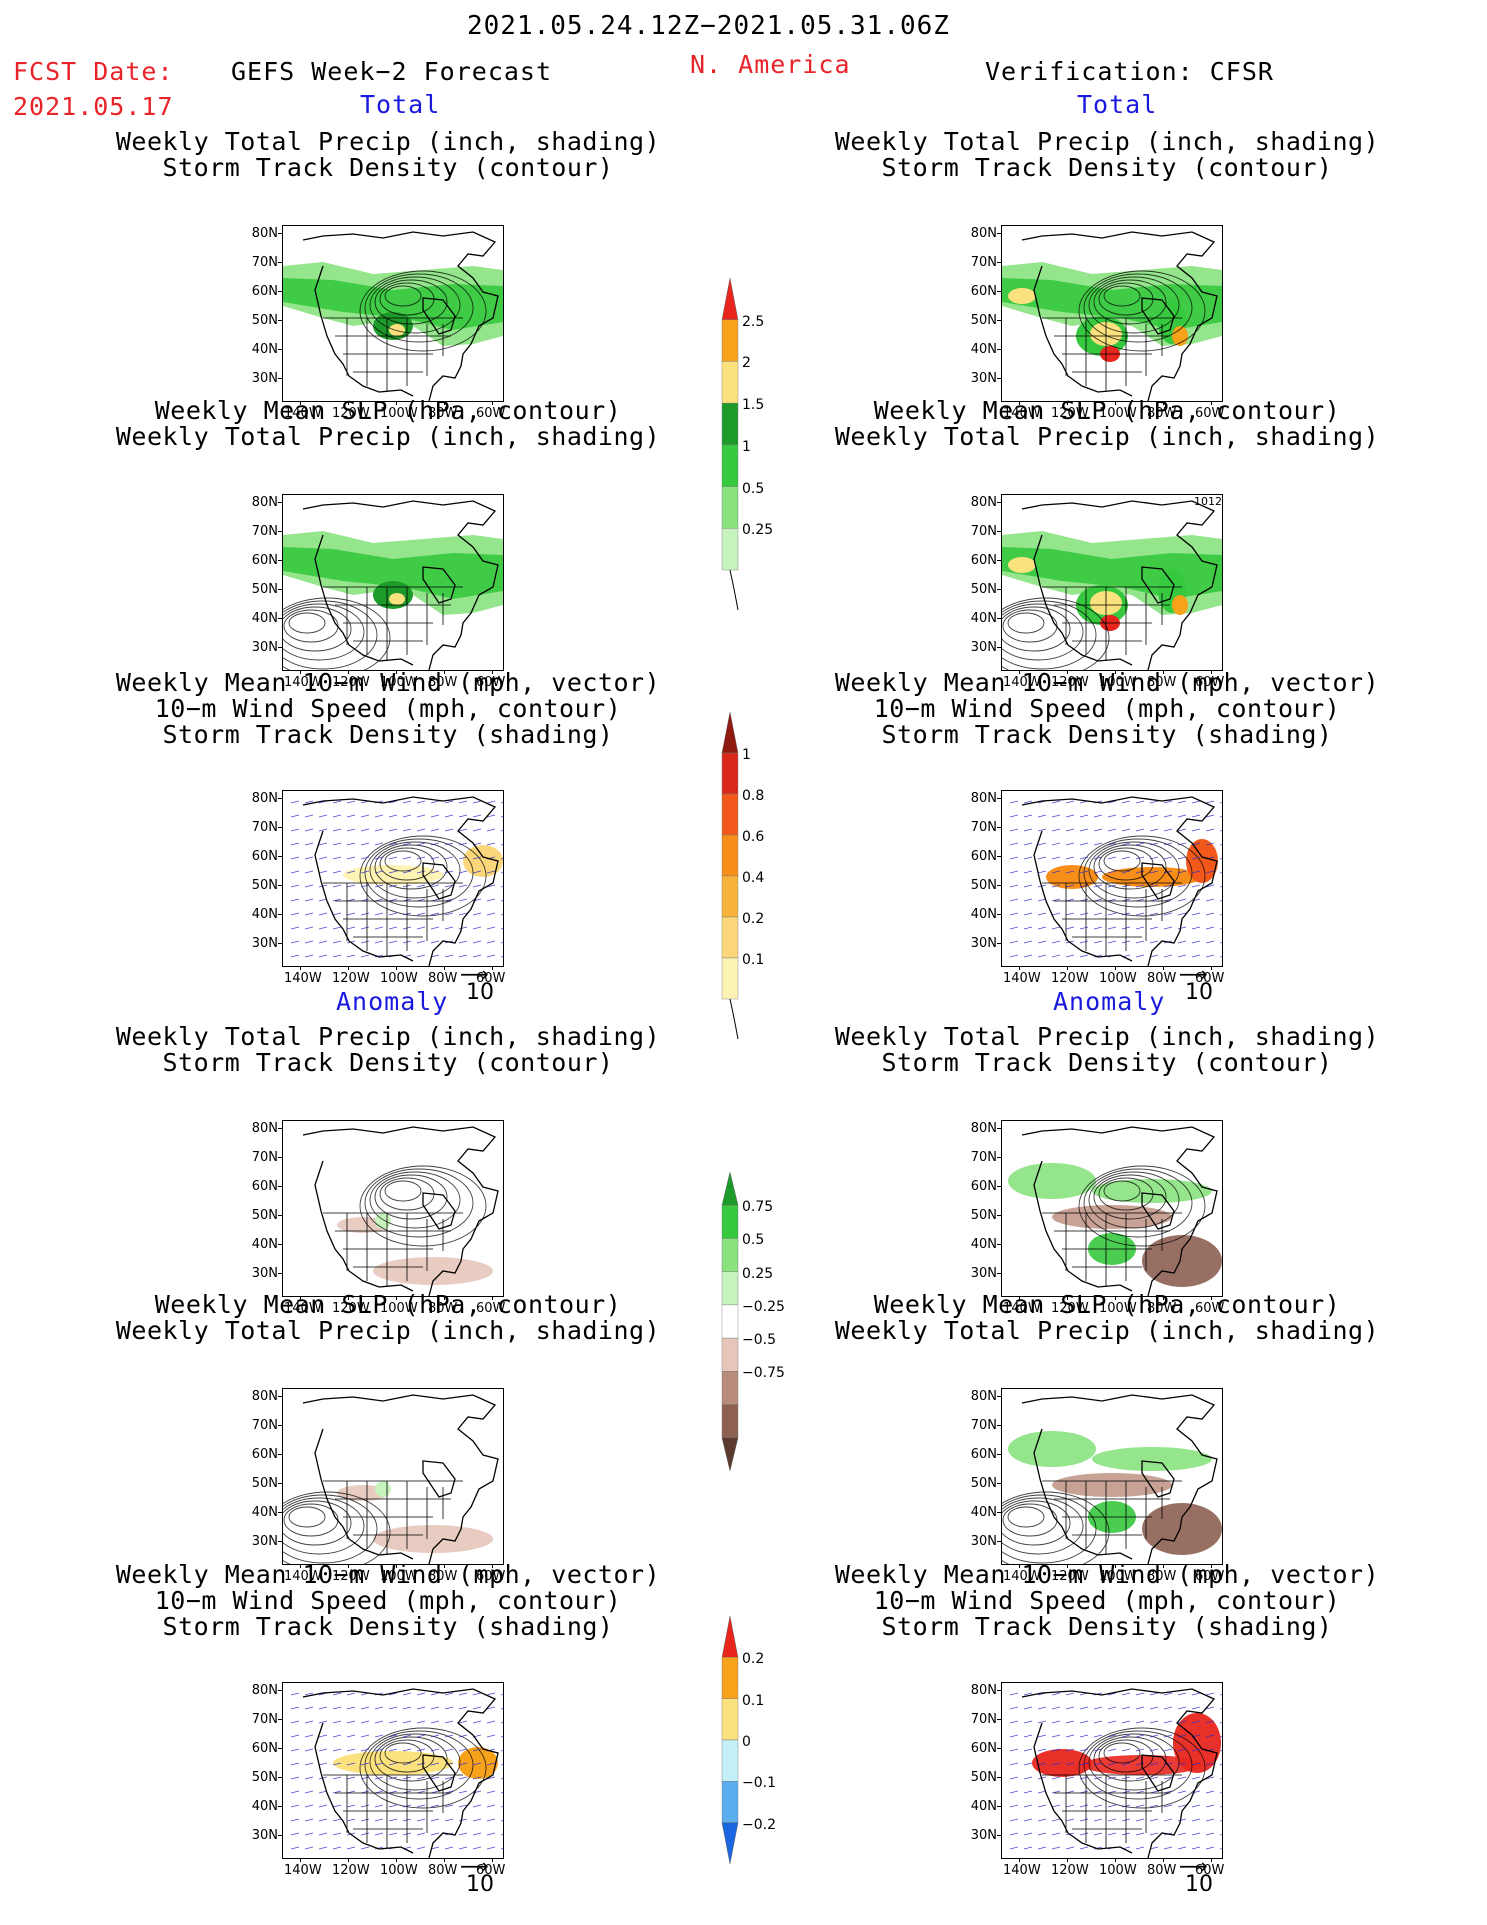 This screenshot has width=1487, height=1925. Describe the element at coordinates (392, 71) in the screenshot. I see `left-title: GEFS Week−2 Forecast` at that location.